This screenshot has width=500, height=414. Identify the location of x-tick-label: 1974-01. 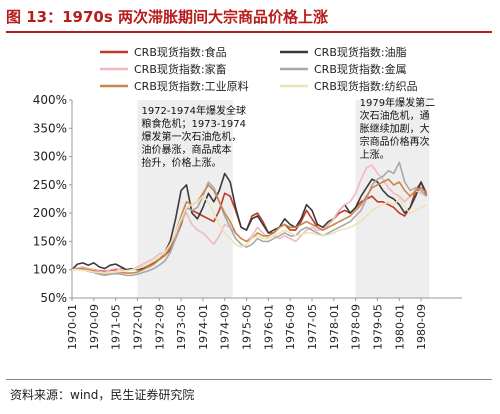
(203, 327).